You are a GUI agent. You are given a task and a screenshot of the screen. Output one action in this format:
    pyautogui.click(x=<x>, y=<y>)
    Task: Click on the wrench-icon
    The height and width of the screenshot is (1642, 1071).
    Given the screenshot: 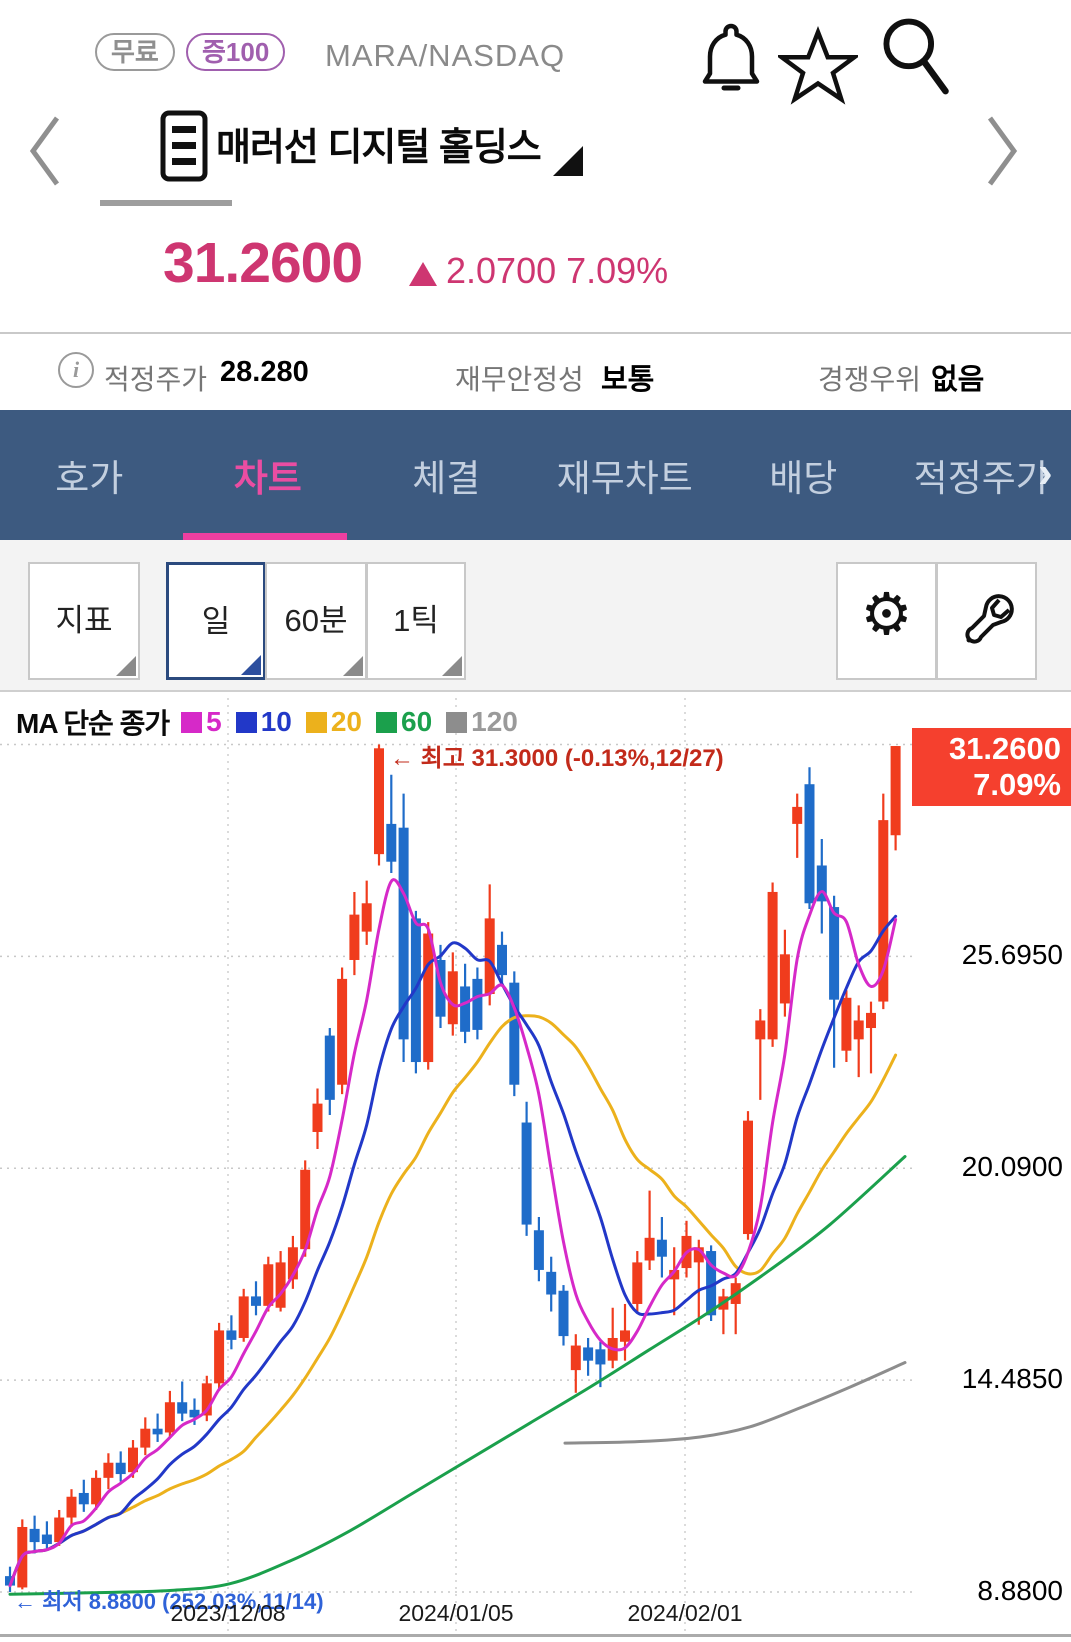 What is the action you would take?
    pyautogui.click(x=989, y=619)
    